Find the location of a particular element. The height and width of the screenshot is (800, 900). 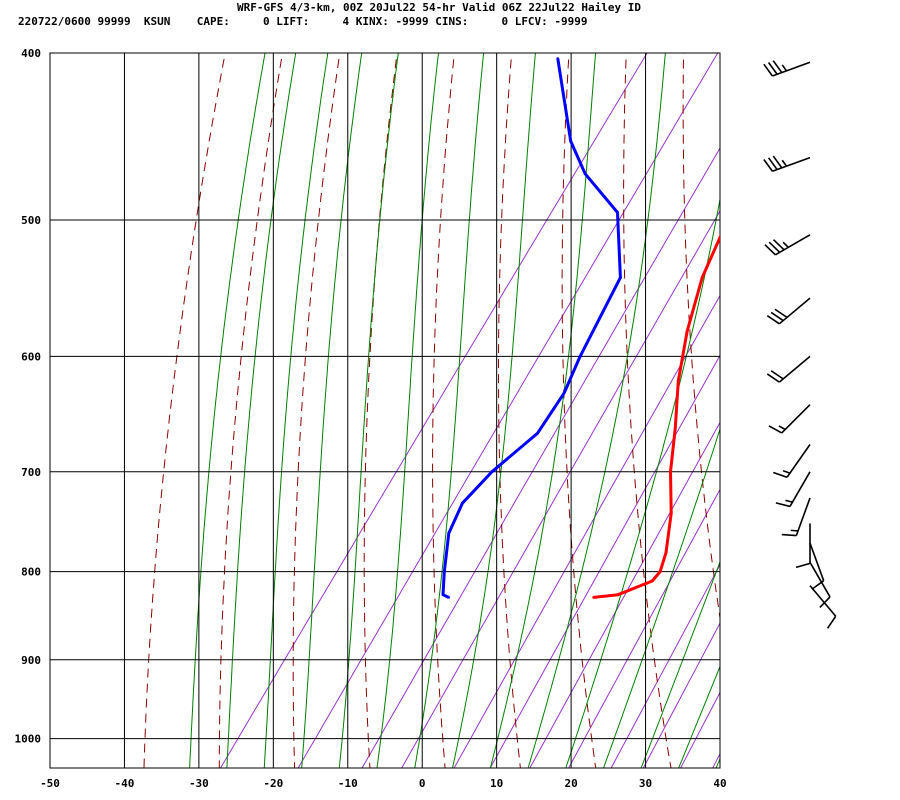

y-tick-label: 1000 is located at coordinates (28, 739).